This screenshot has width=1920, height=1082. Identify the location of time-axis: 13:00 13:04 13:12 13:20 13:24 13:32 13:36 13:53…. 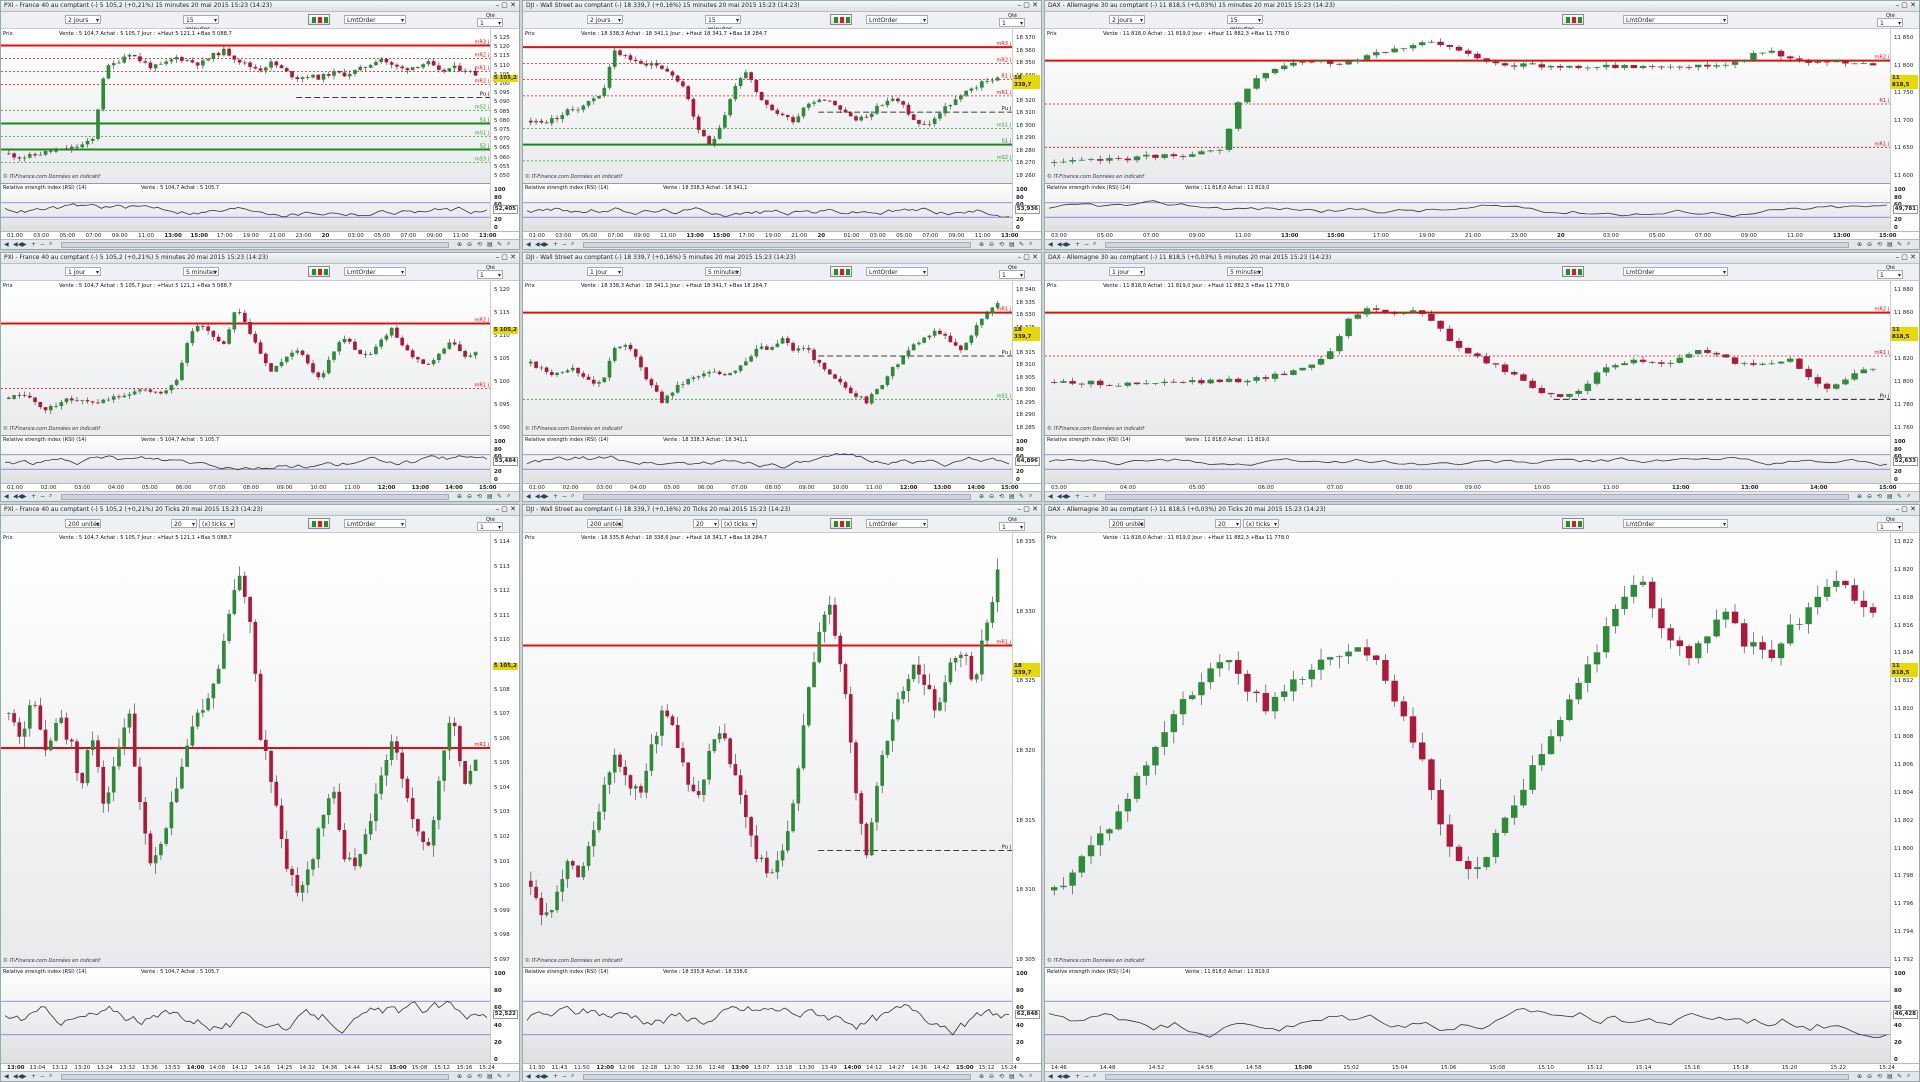
(260, 1068).